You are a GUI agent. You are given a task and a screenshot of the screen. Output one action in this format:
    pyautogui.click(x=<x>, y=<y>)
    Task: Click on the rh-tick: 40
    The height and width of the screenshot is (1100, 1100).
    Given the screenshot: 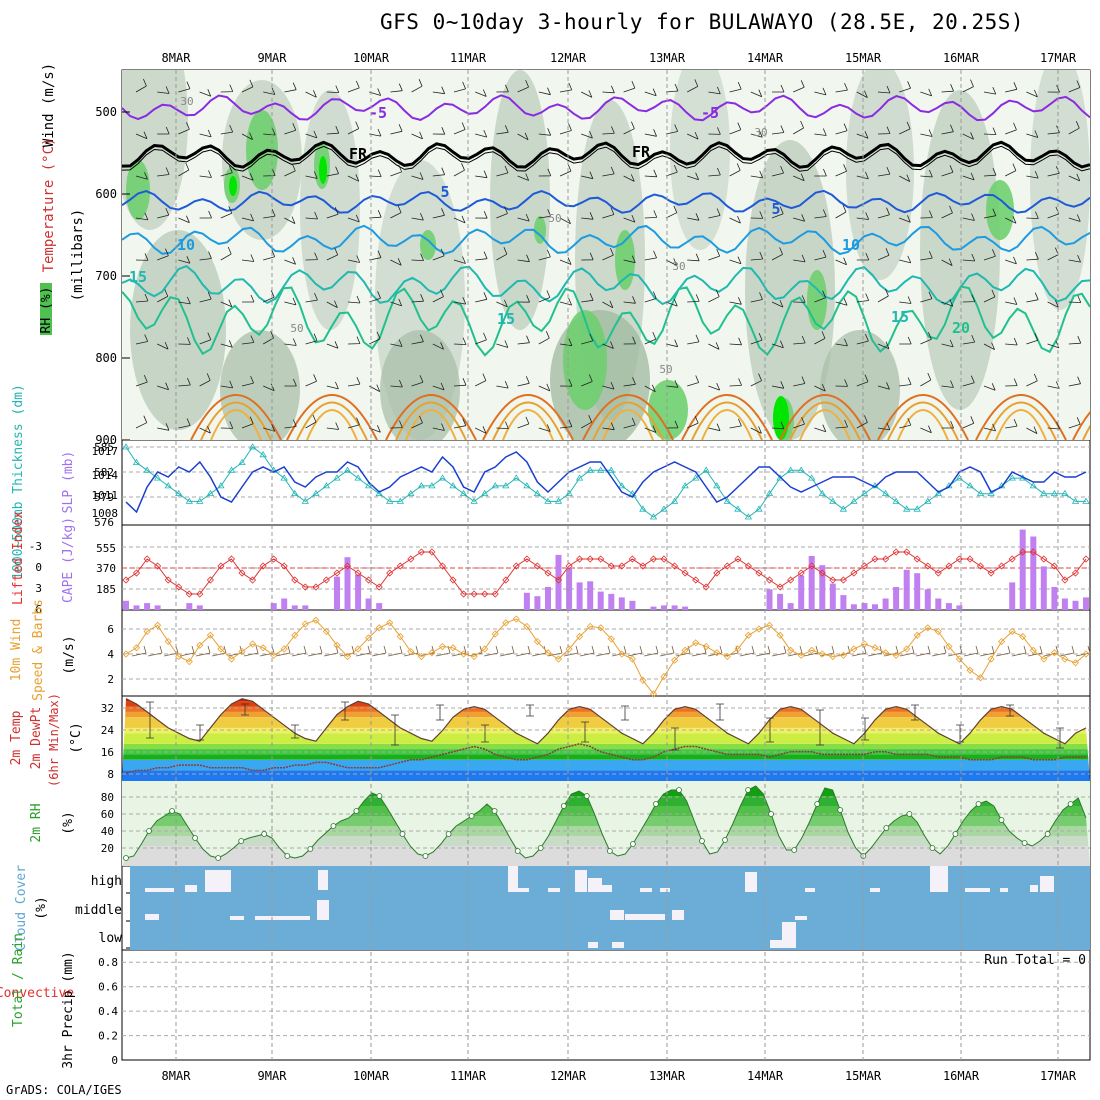 What is the action you would take?
    pyautogui.click(x=107, y=831)
    